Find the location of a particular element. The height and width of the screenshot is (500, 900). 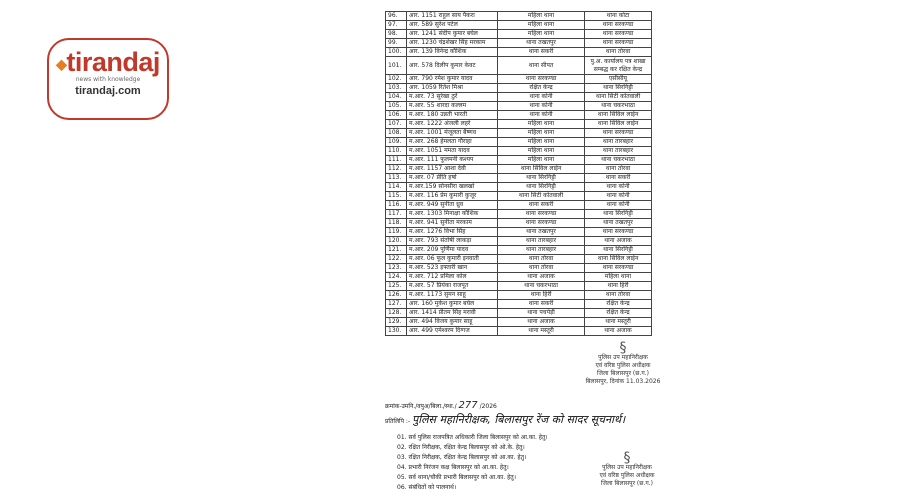

to-station-cell: थाना तखतपुर is located at coordinates (618, 223).